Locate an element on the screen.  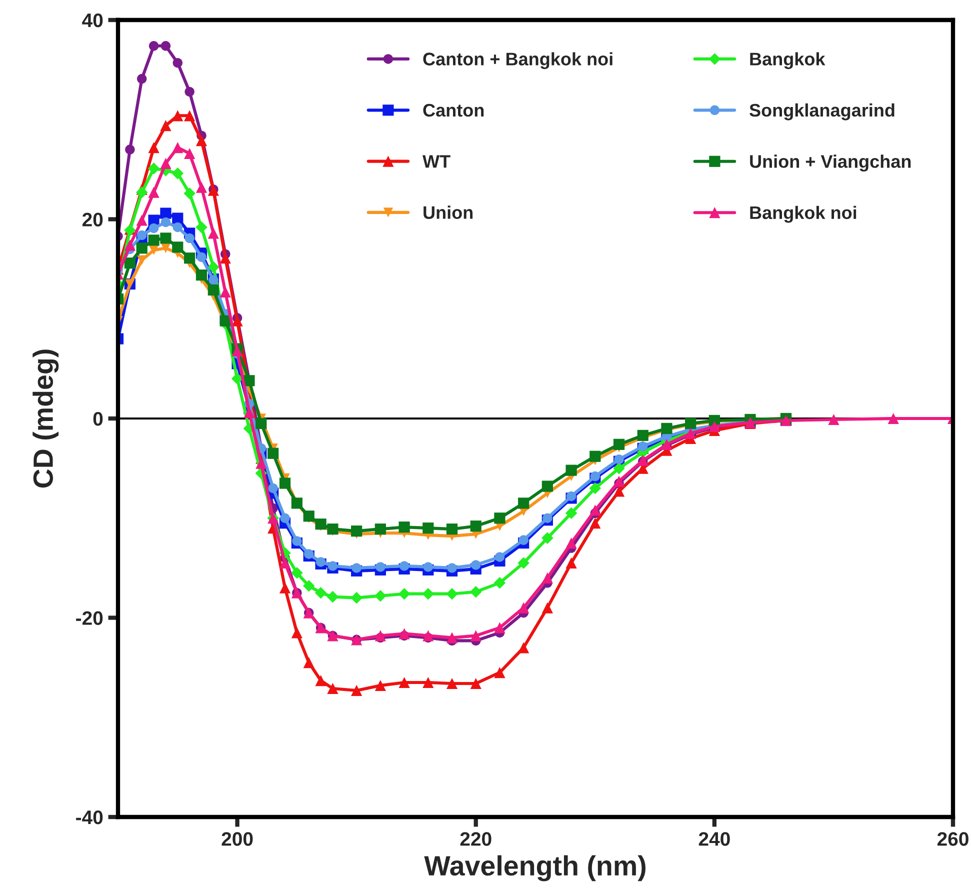
y-tick-label: -40 is located at coordinates (89, 817).